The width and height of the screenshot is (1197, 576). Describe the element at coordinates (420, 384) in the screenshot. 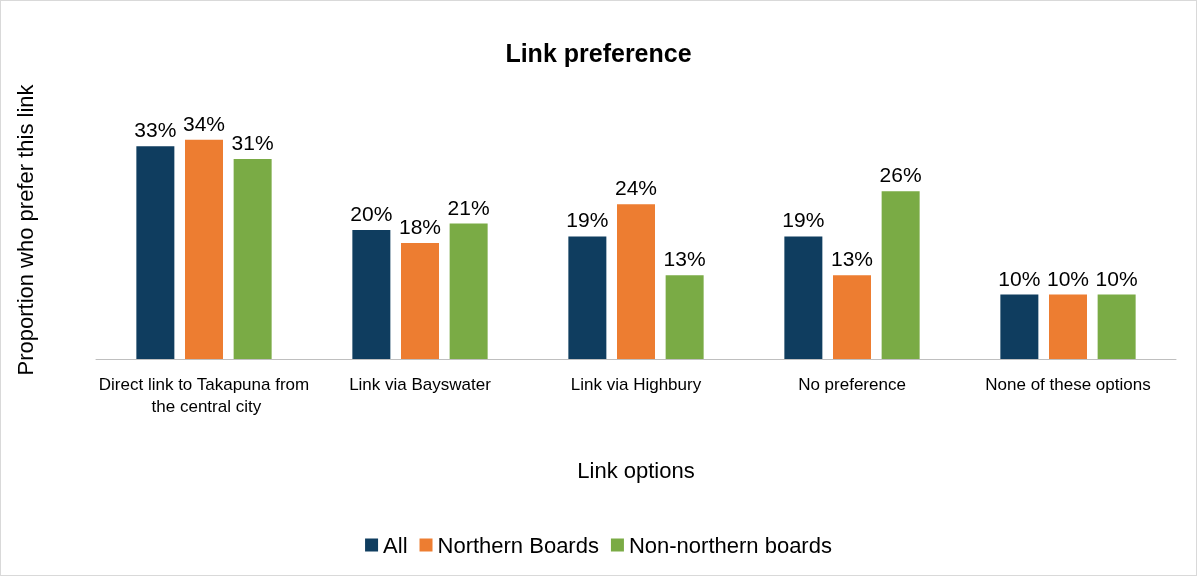

I see `x-tick-label: Link via Bayswater` at that location.